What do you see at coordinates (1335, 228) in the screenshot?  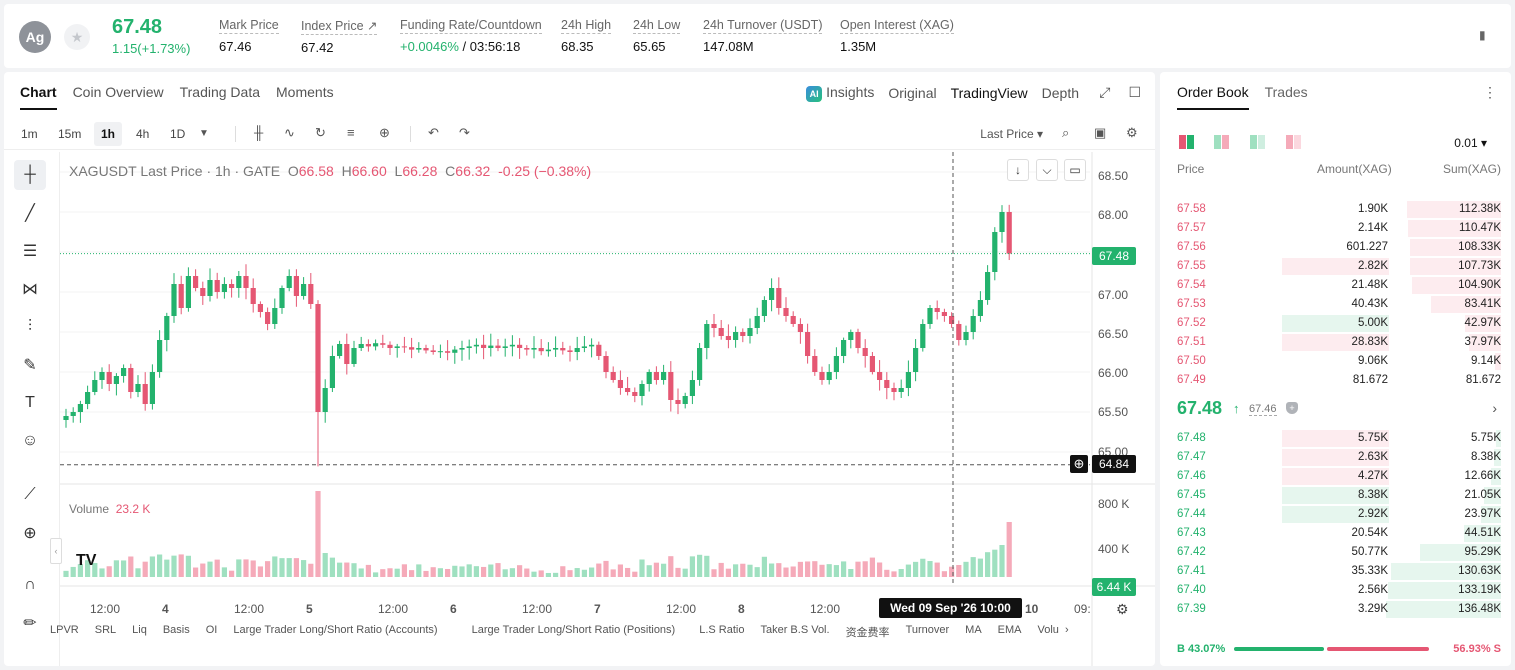 I see `ask-row: 67.57 2.14K 110.47K` at bounding box center [1335, 228].